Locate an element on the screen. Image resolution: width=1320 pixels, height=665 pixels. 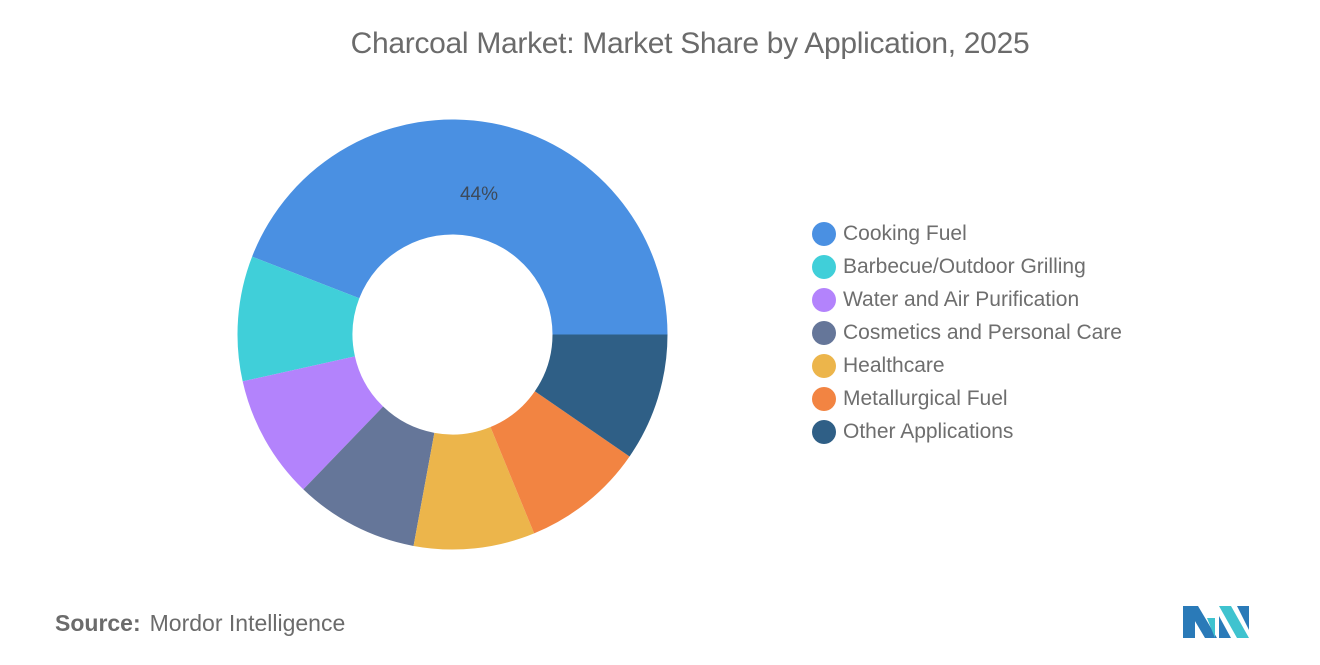
legend-item-cooking-fuel: Cooking Fuel is located at coordinates (967, 233).